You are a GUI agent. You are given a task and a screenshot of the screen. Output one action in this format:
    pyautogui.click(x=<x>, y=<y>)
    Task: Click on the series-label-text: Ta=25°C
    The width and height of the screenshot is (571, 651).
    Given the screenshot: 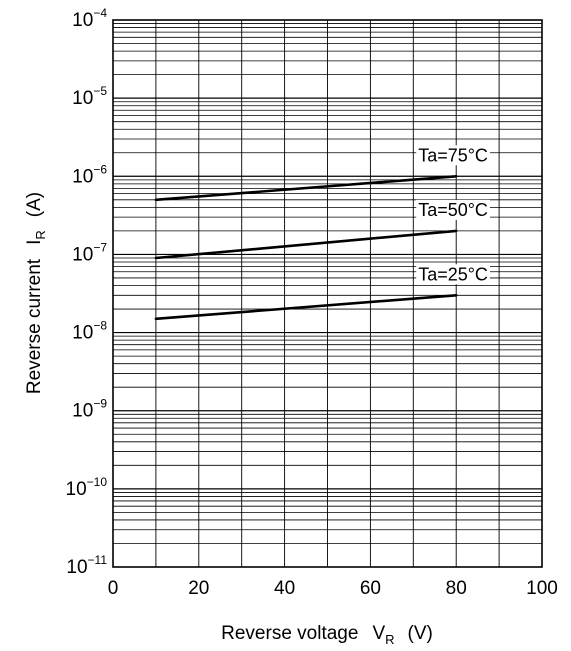 What is the action you would take?
    pyautogui.click(x=453, y=274)
    